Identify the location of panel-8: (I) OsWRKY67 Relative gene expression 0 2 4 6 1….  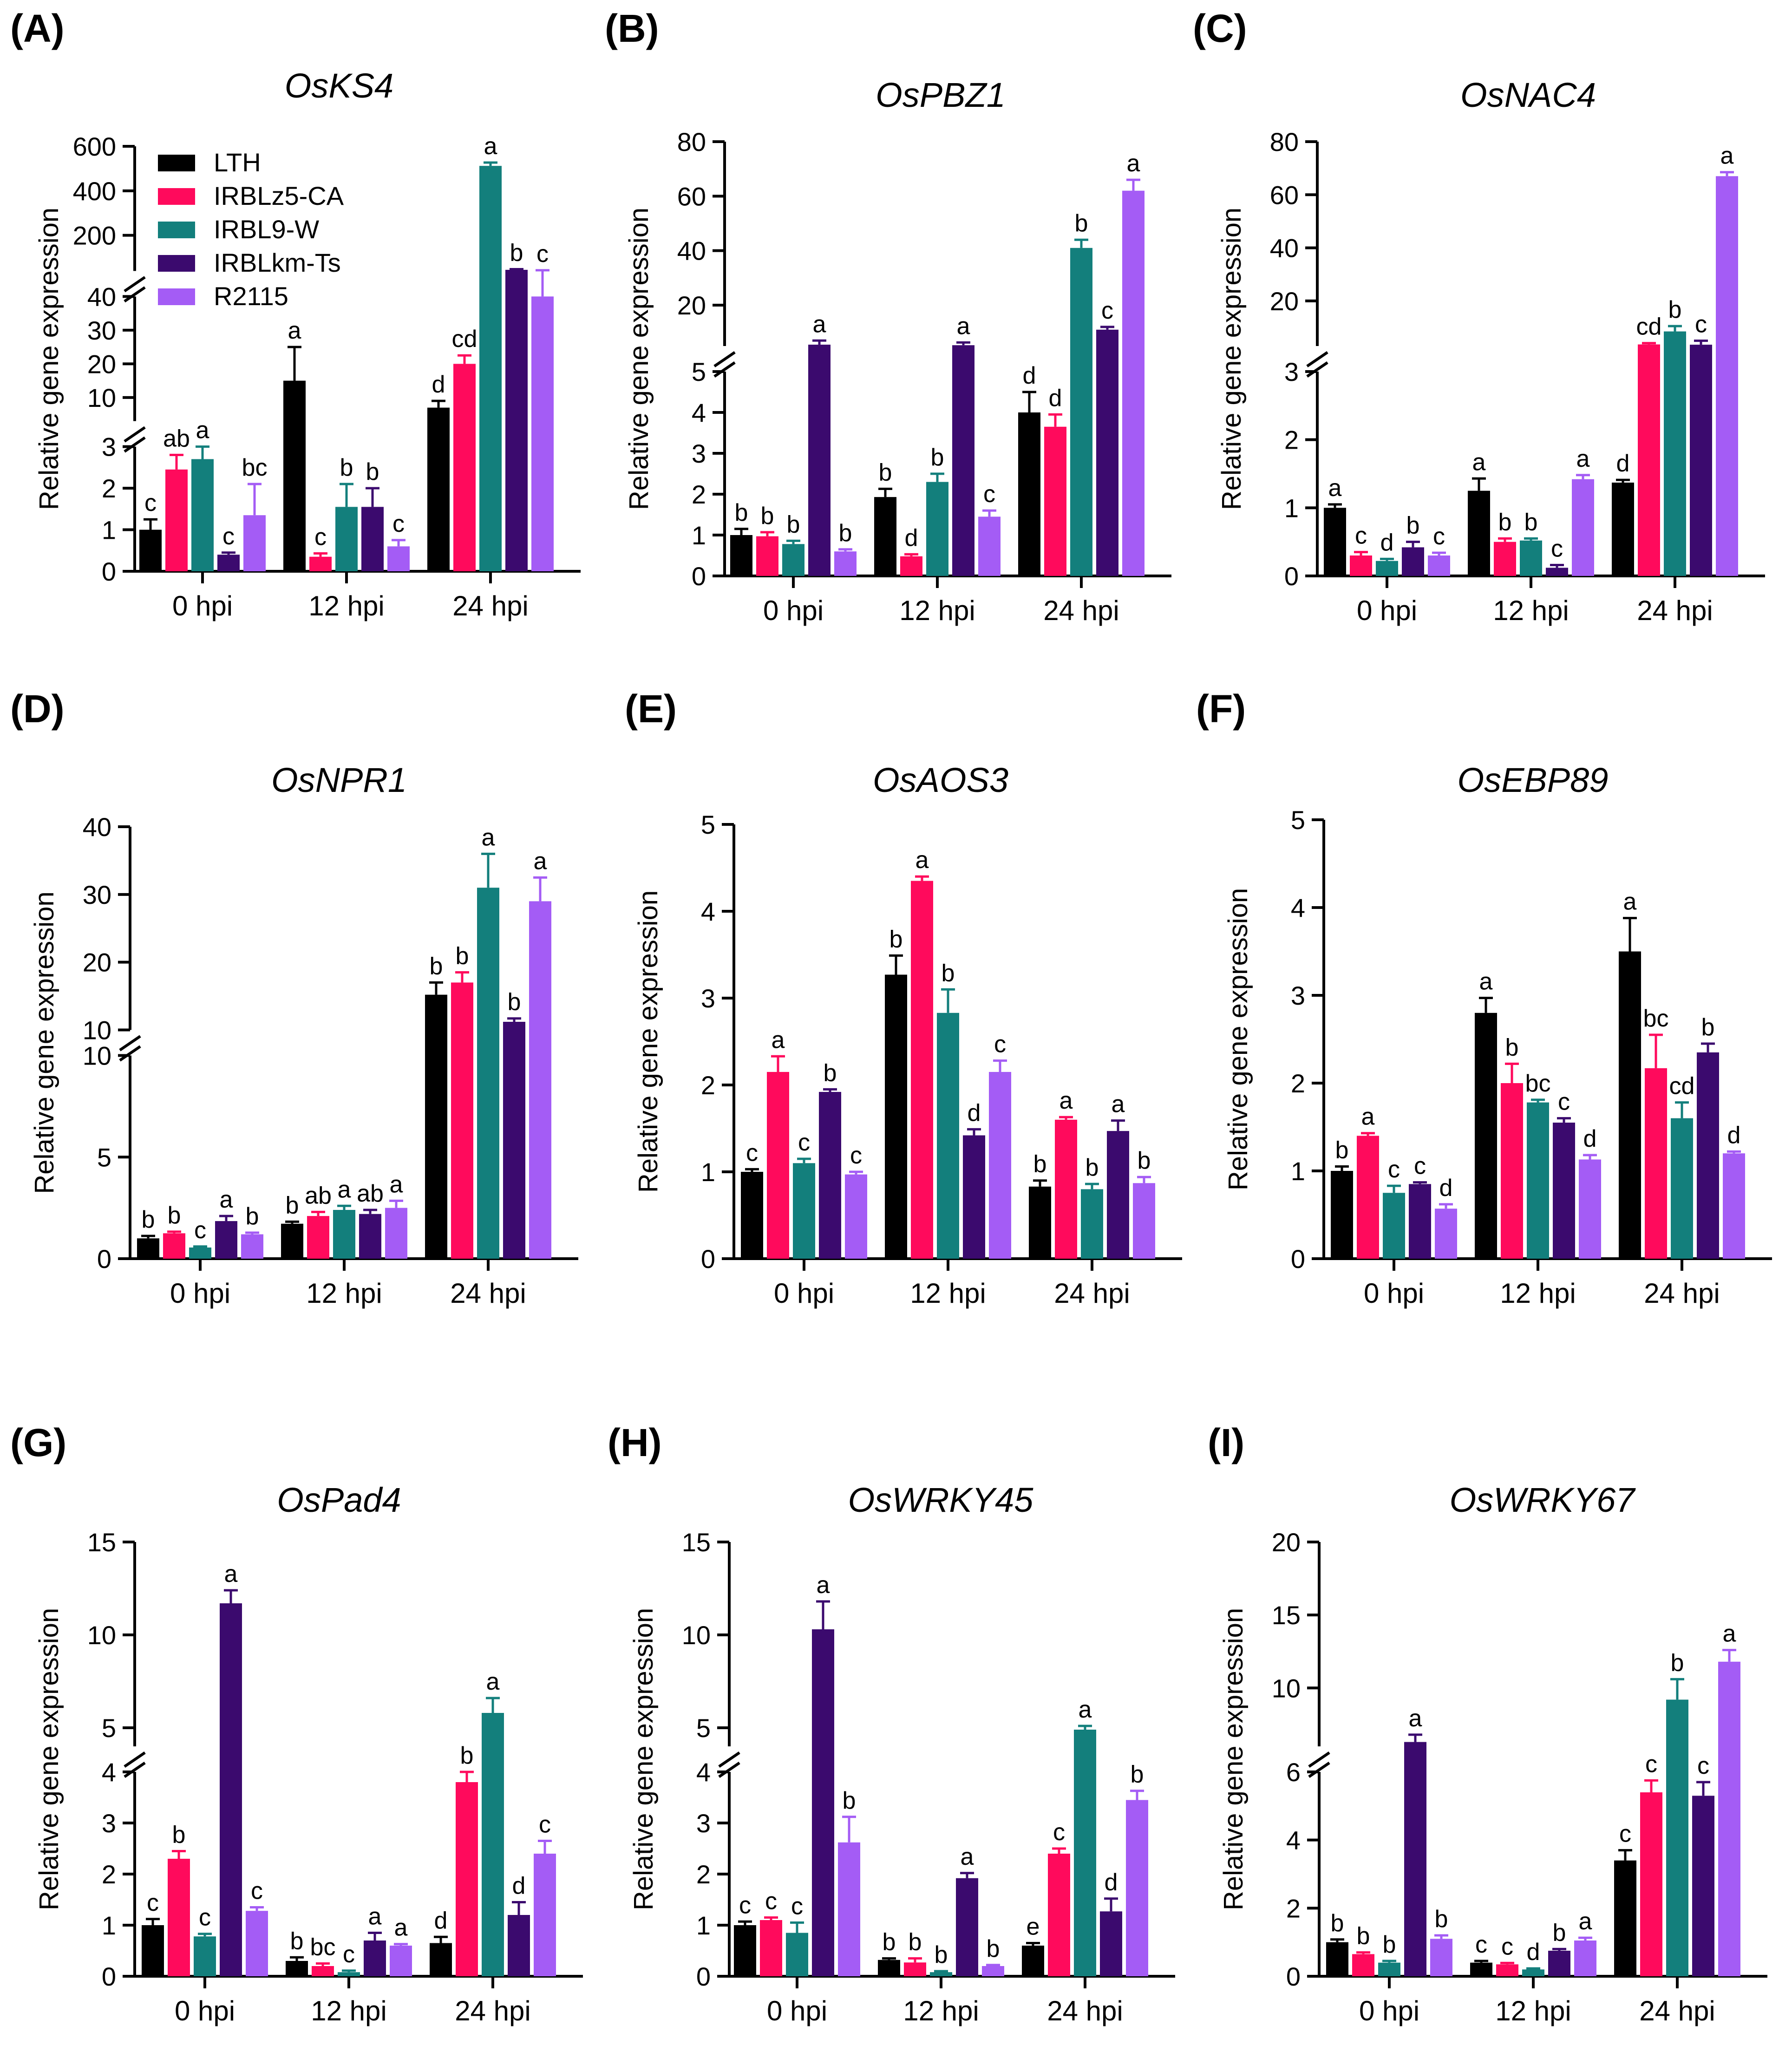
(1487, 1723).